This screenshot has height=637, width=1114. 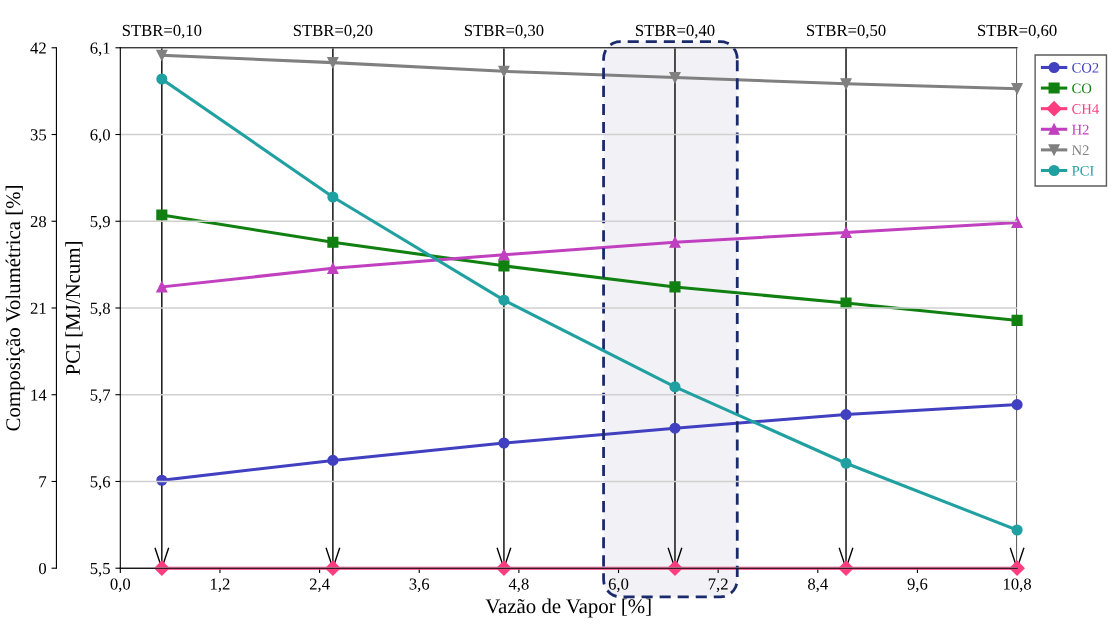 I want to click on x-tick-label: 8,4, so click(x=818, y=585).